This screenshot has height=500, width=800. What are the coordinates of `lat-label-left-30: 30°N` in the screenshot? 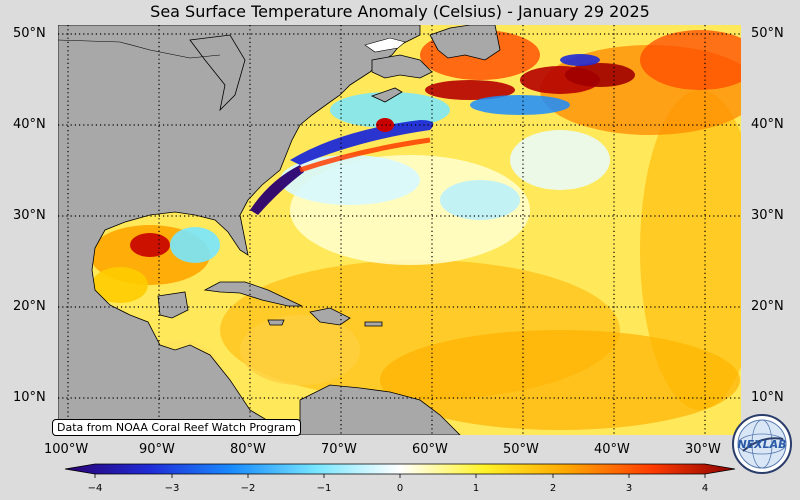 It's located at (29, 215).